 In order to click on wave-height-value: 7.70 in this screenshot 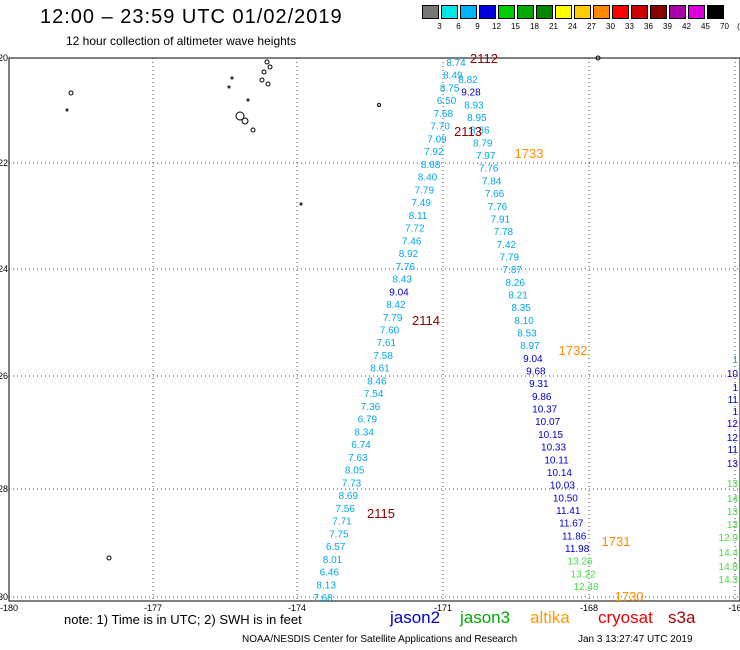, I will do `click(440, 127)`.